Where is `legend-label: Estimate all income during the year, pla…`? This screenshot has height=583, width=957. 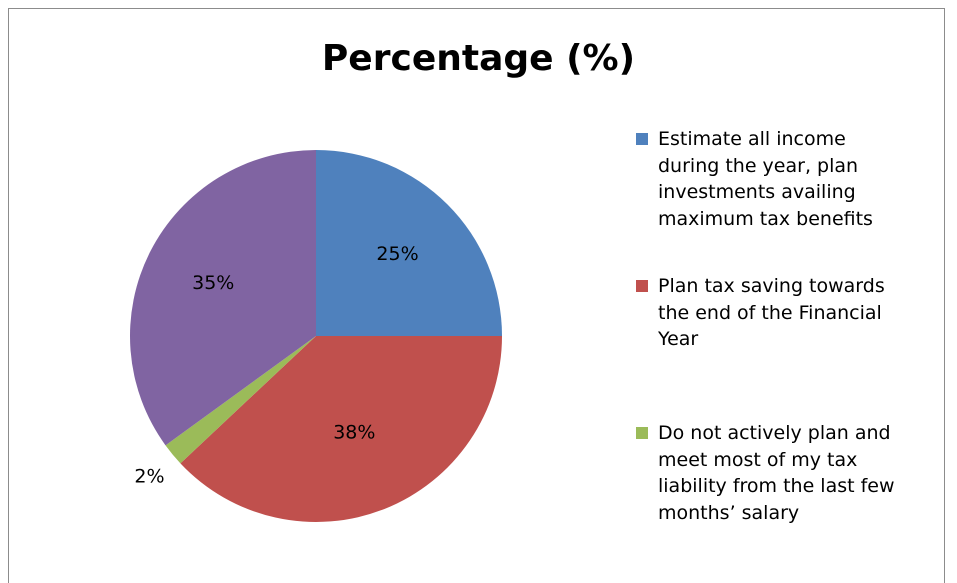 legend-label: Estimate all income during the year, pla… is located at coordinates (765, 179).